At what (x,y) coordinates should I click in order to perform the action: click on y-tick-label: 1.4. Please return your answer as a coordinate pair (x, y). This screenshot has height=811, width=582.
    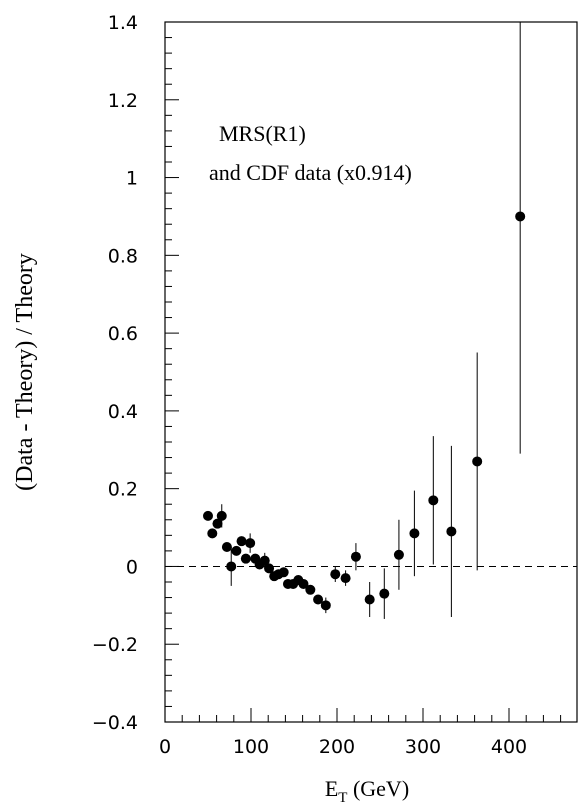
    Looking at the image, I should click on (123, 23).